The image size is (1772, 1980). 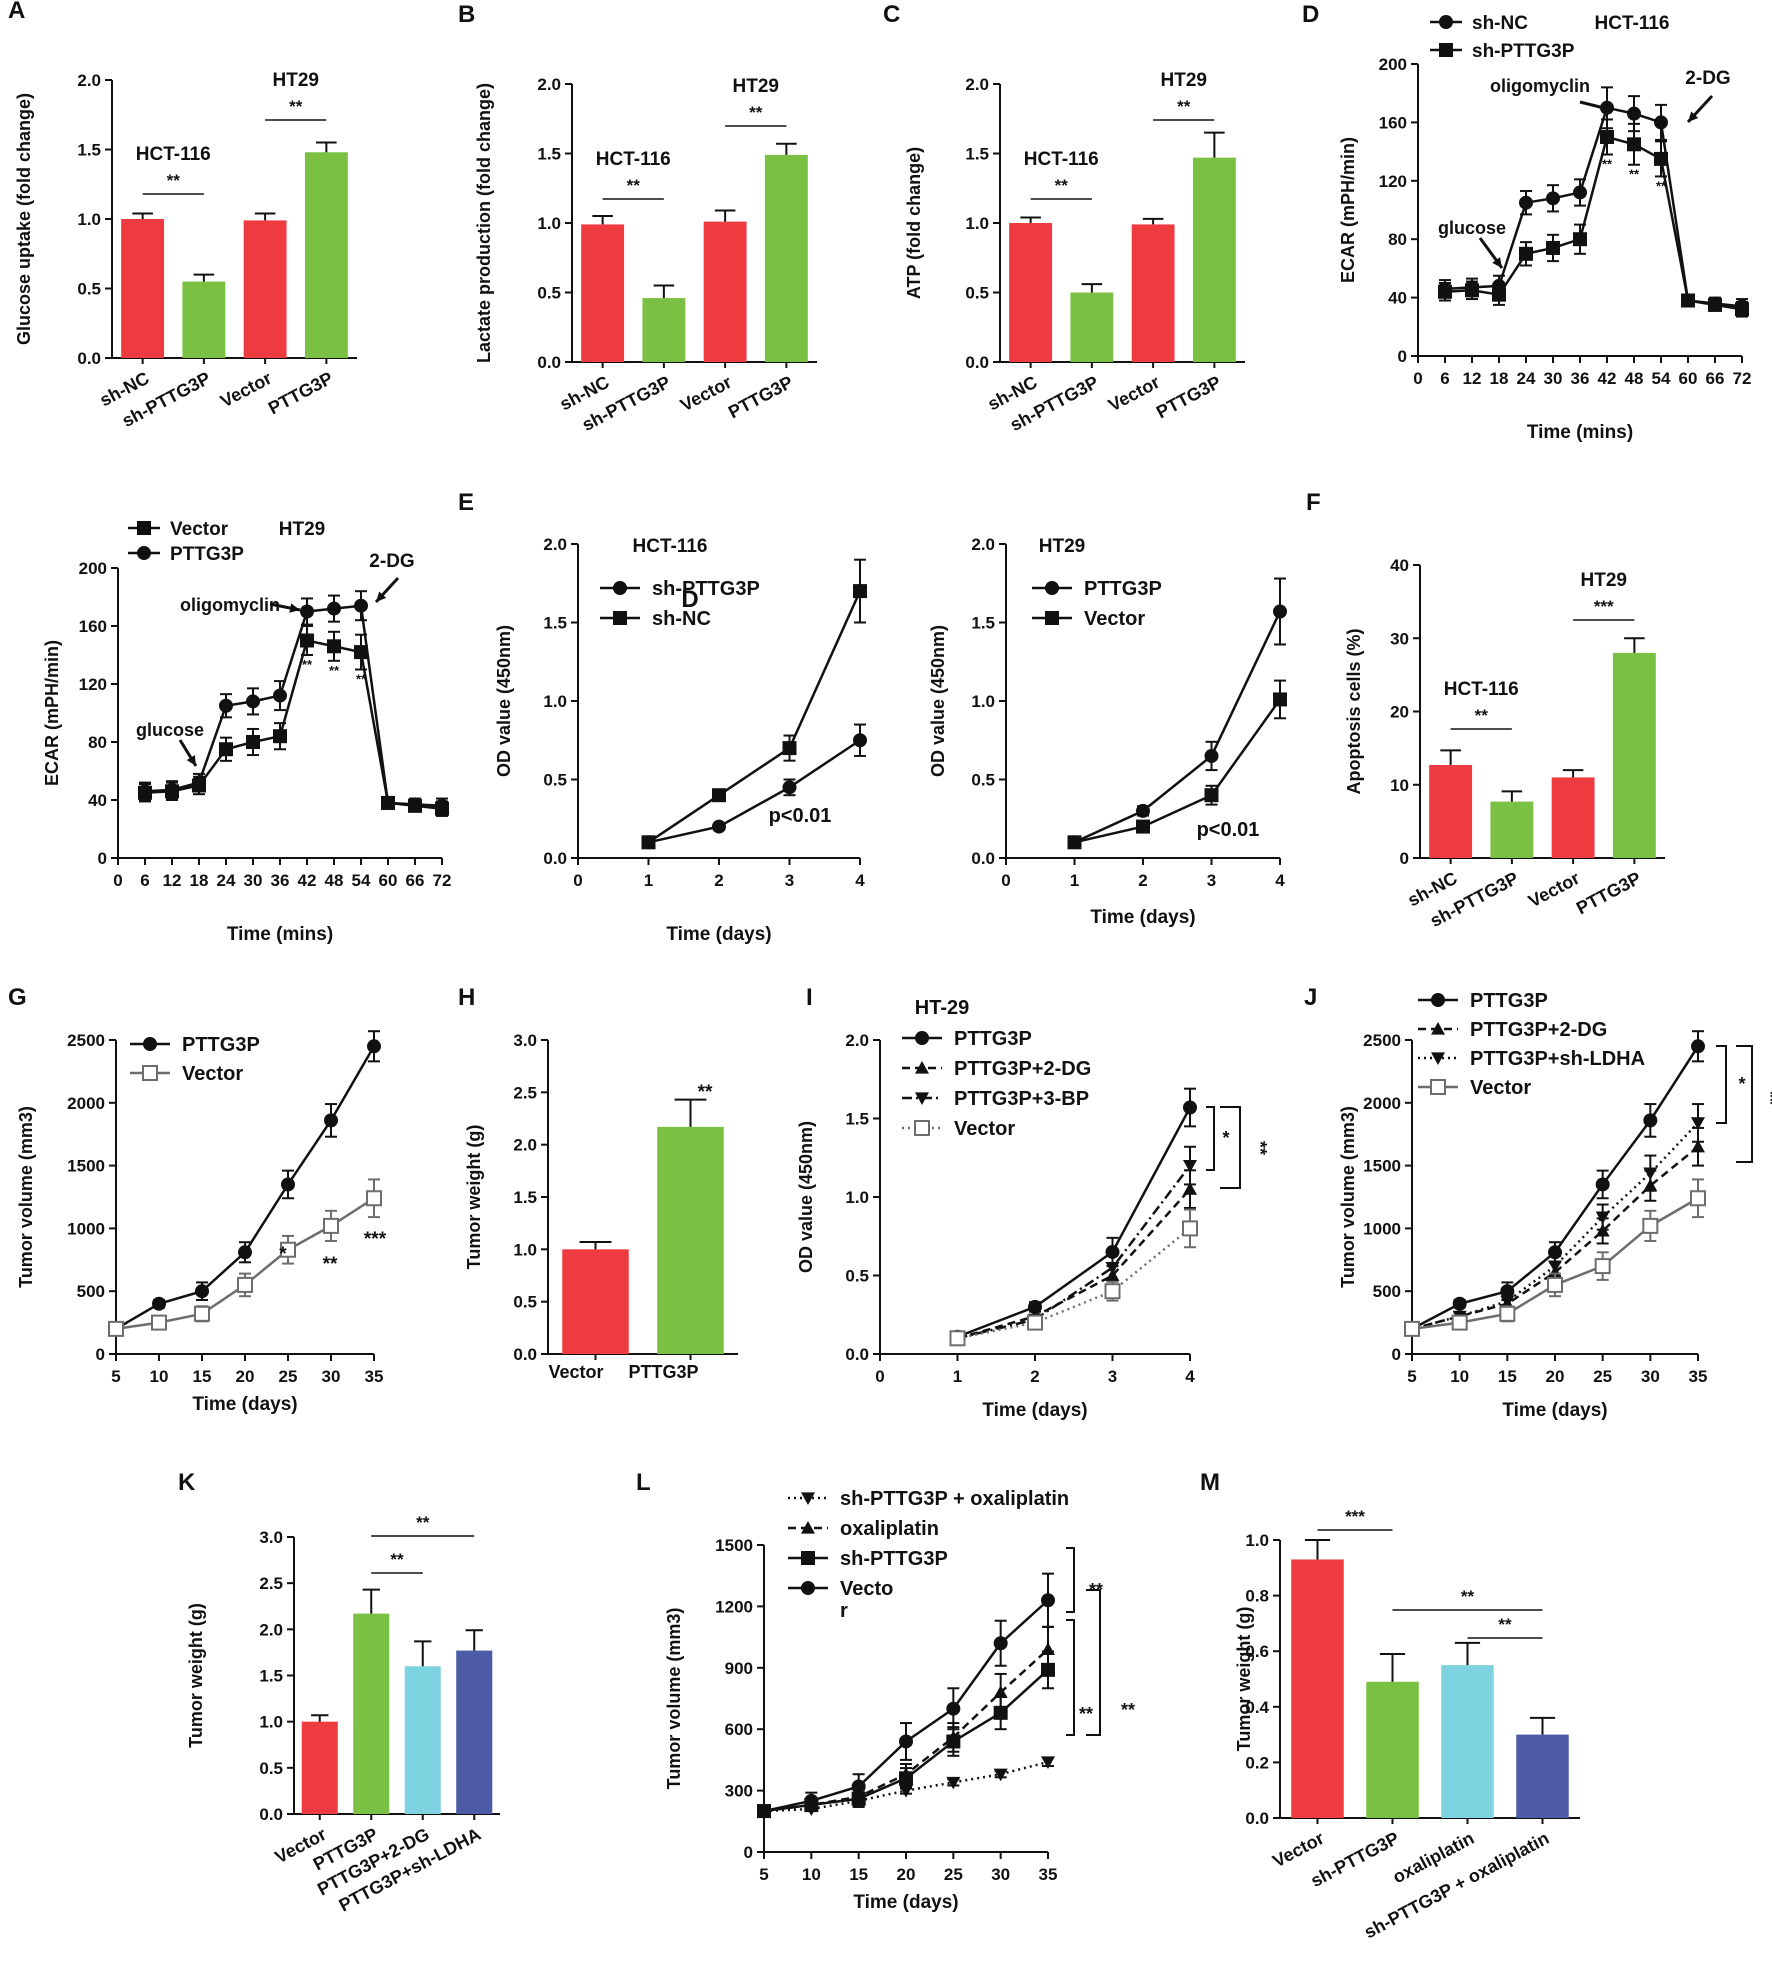 What do you see at coordinates (1021, 1099) in the screenshot?
I see `legend-label: PTTG3P+3-BP` at bounding box center [1021, 1099].